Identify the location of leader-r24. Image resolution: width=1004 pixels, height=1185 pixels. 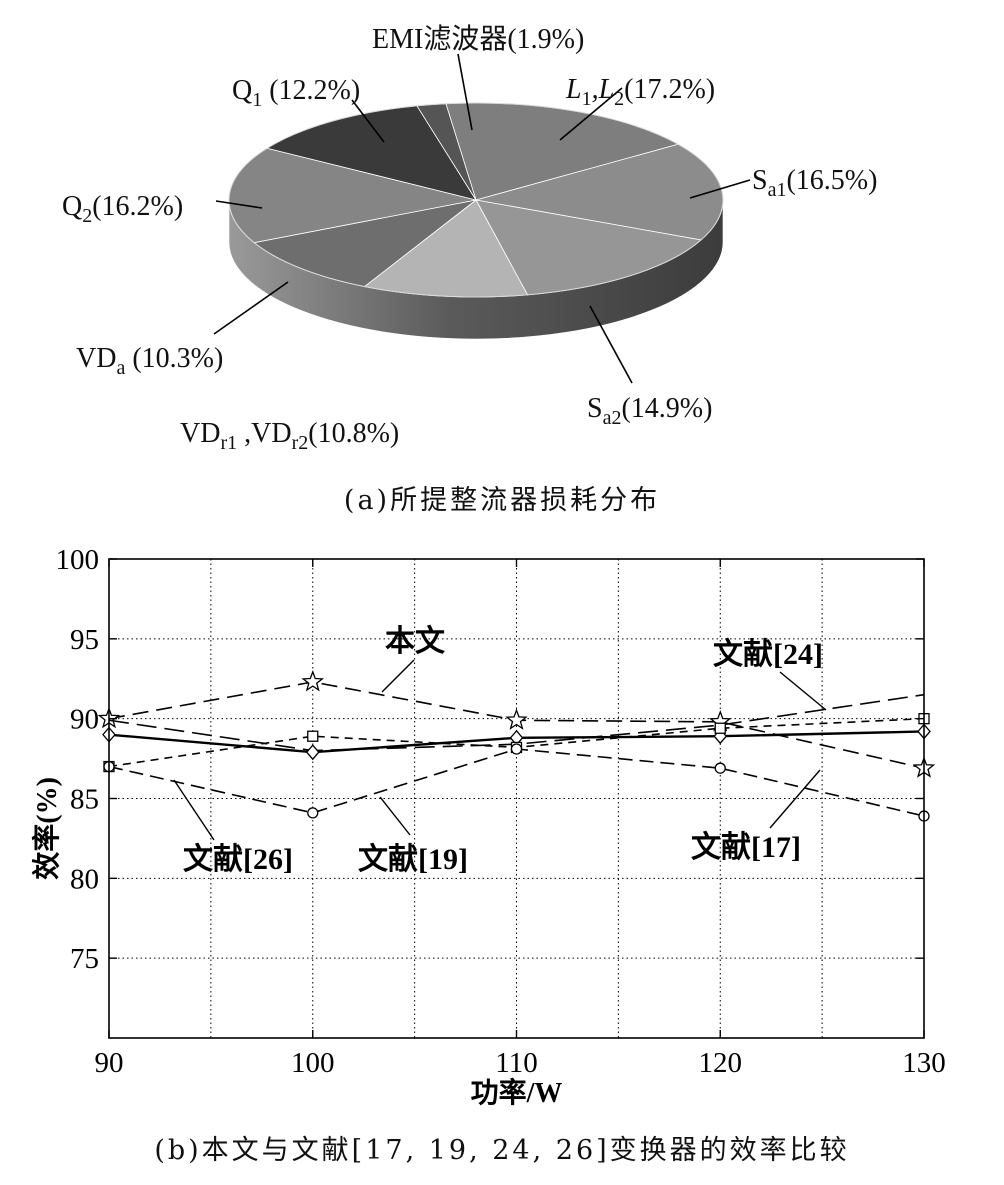
(803, 691).